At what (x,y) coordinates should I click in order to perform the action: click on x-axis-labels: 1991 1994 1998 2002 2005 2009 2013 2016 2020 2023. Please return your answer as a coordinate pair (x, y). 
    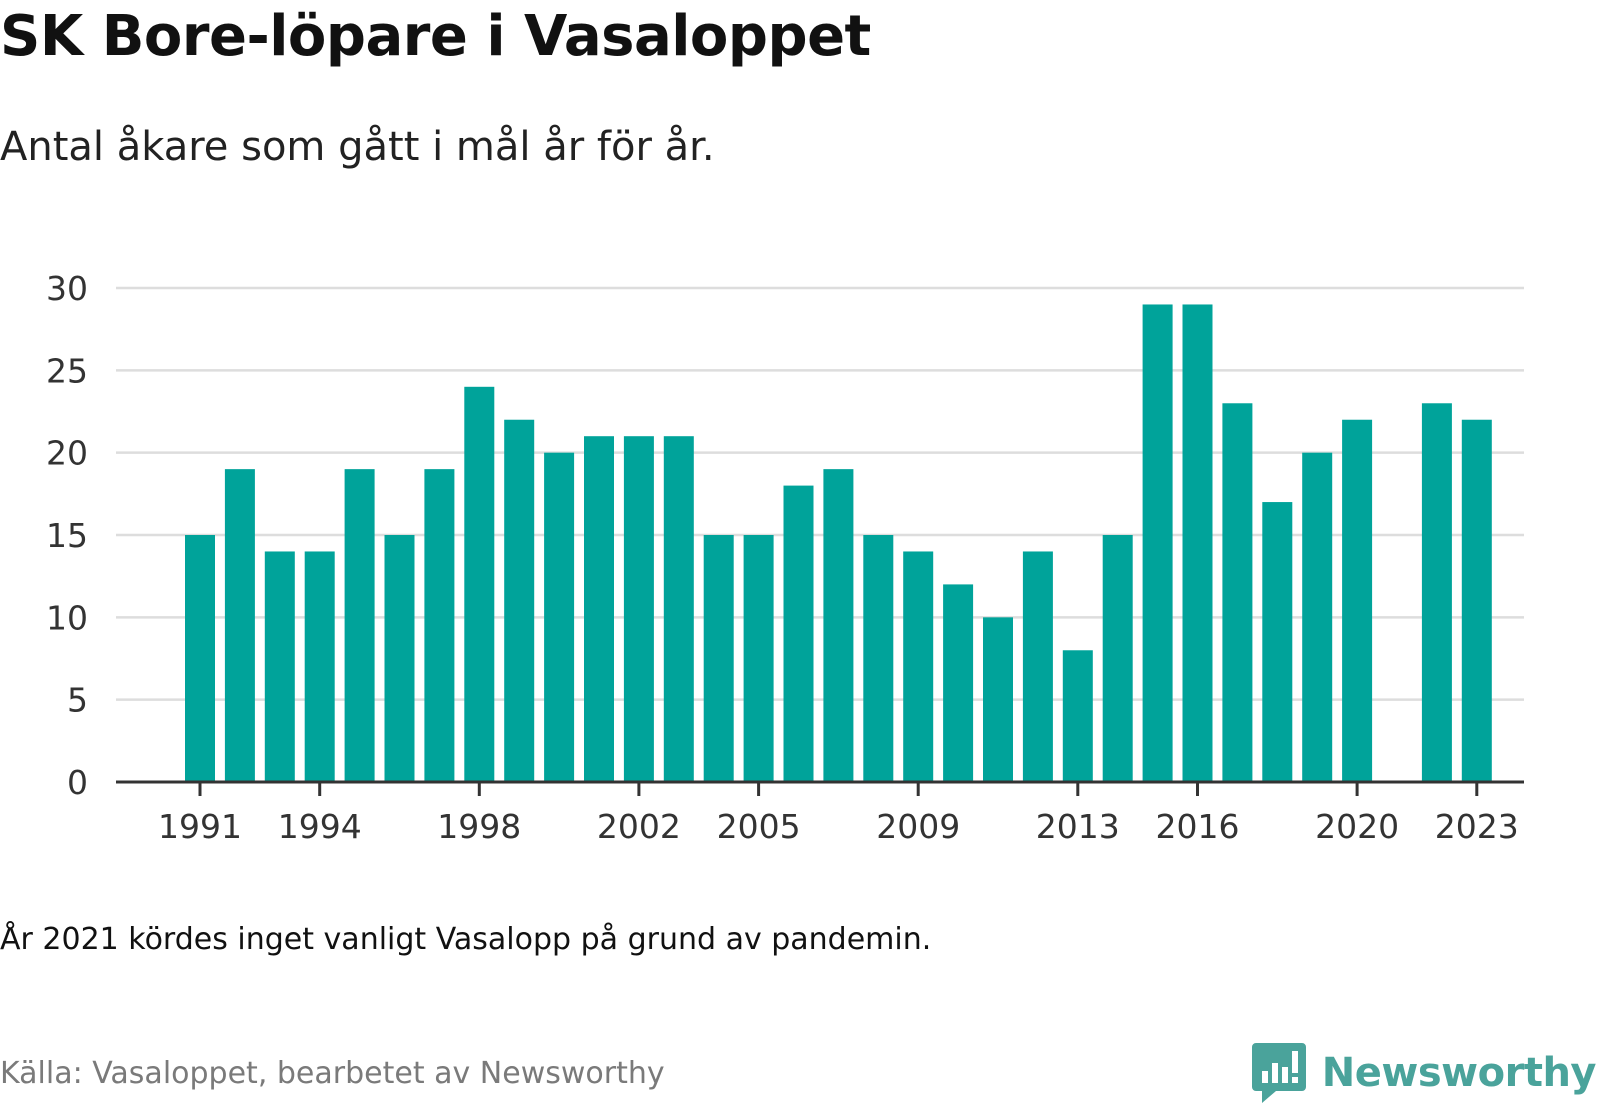
    Looking at the image, I should click on (838, 826).